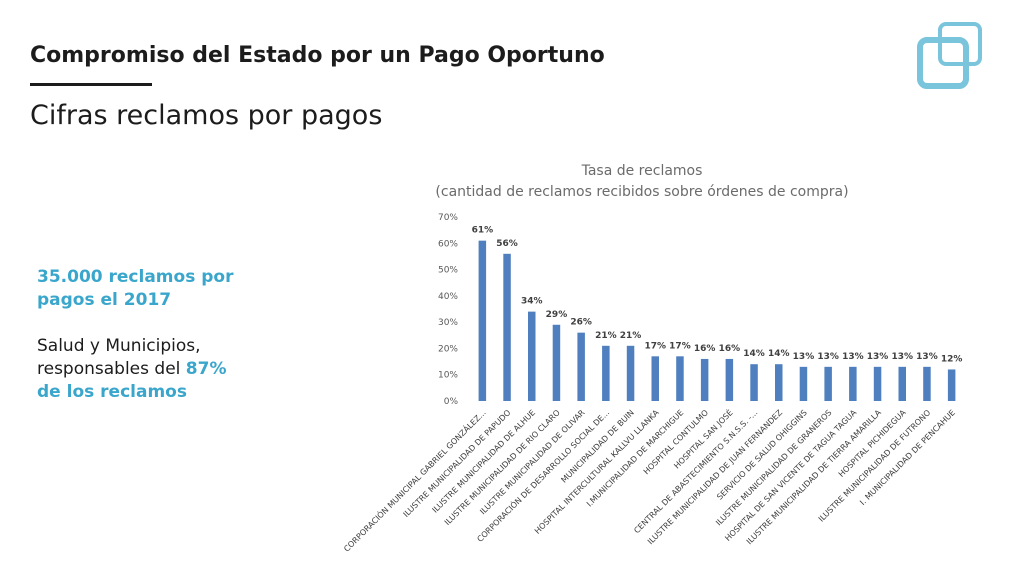 This screenshot has height=576, width=1024. Describe the element at coordinates (448, 323) in the screenshot. I see `y-tick-label: 30%` at that location.